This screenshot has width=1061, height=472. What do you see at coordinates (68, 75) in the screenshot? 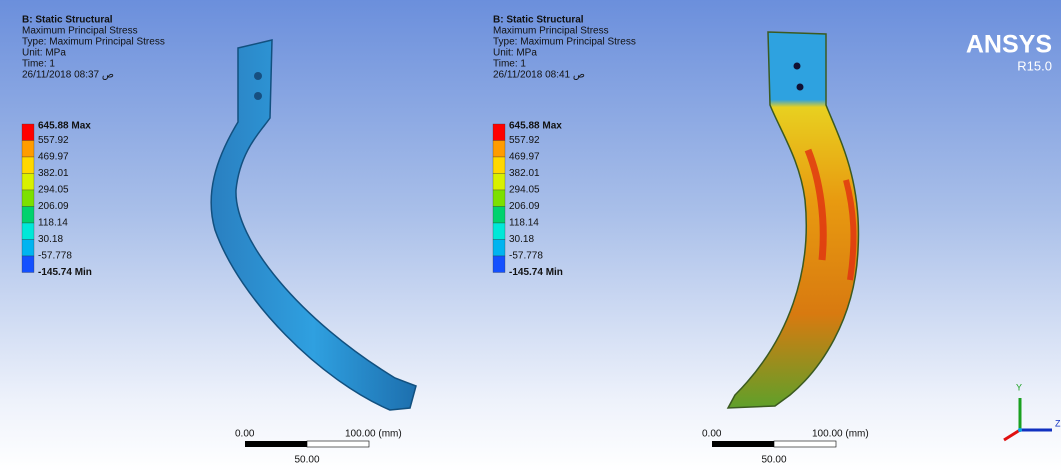
I see `result-header-line: 26/11/2018 08:37 ص` at bounding box center [68, 75].